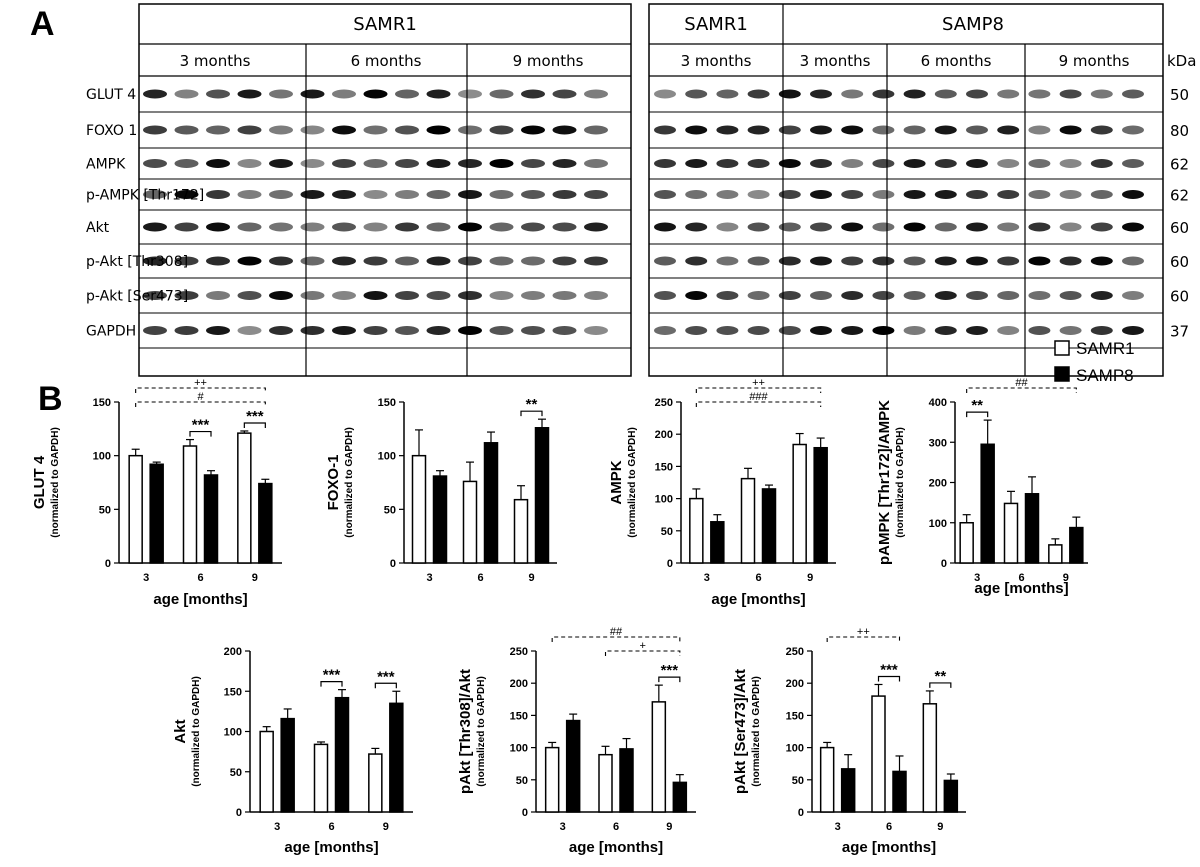  I want to click on significance-label: ***, so click(332, 675).